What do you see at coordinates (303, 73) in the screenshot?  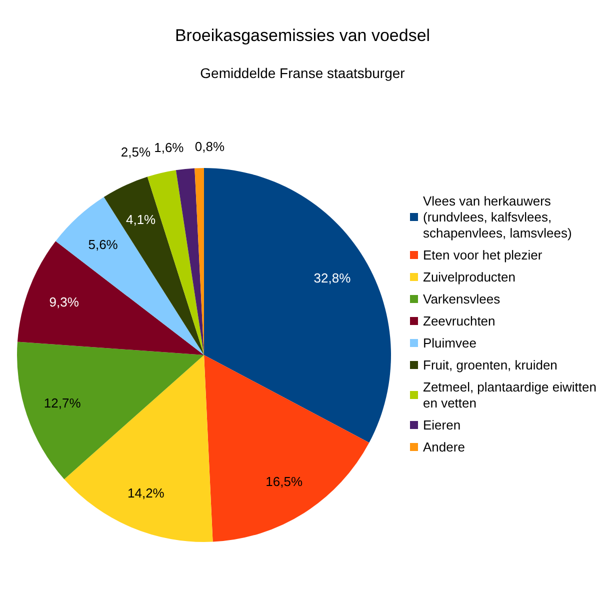 I see `chart-subtitle: Gemiddelde Franse staatsburger` at bounding box center [303, 73].